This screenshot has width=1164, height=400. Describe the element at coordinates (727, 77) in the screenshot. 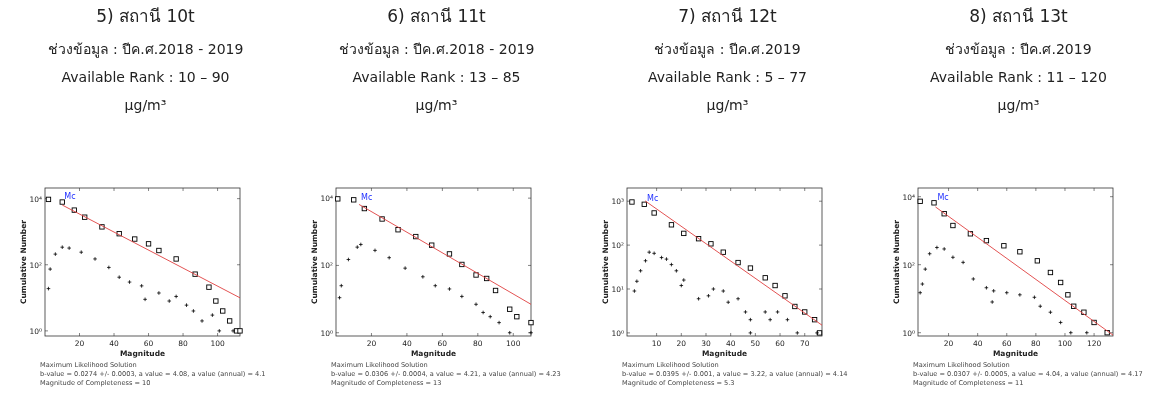

I see `text: Available Rank : 5 – 77` at that location.